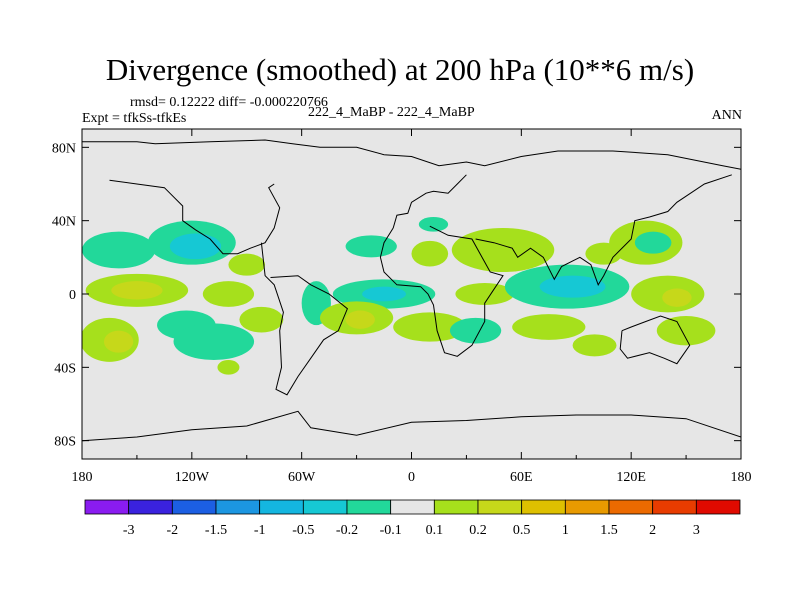 Image resolution: width=800 pixels, height=600 pixels. Describe the element at coordinates (411, 477) in the screenshot. I see `x-tick-label-3: 0` at that location.